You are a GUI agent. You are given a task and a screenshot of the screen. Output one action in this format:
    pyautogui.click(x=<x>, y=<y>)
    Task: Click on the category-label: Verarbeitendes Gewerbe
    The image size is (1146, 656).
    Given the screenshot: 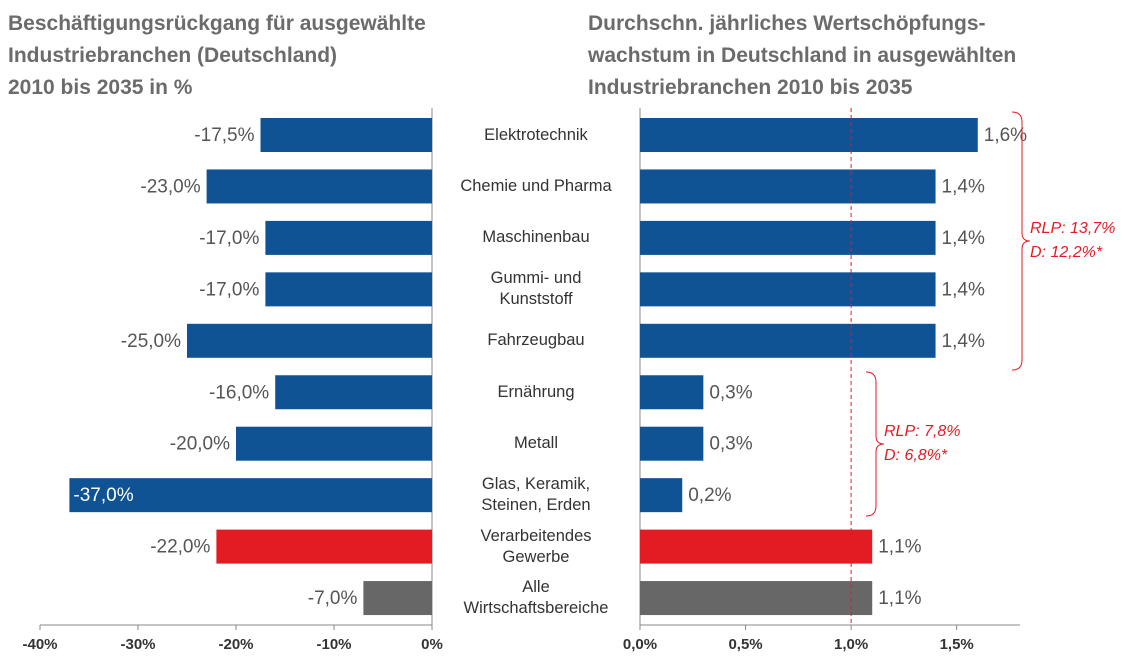 What is the action you would take?
    pyautogui.click(x=536, y=546)
    